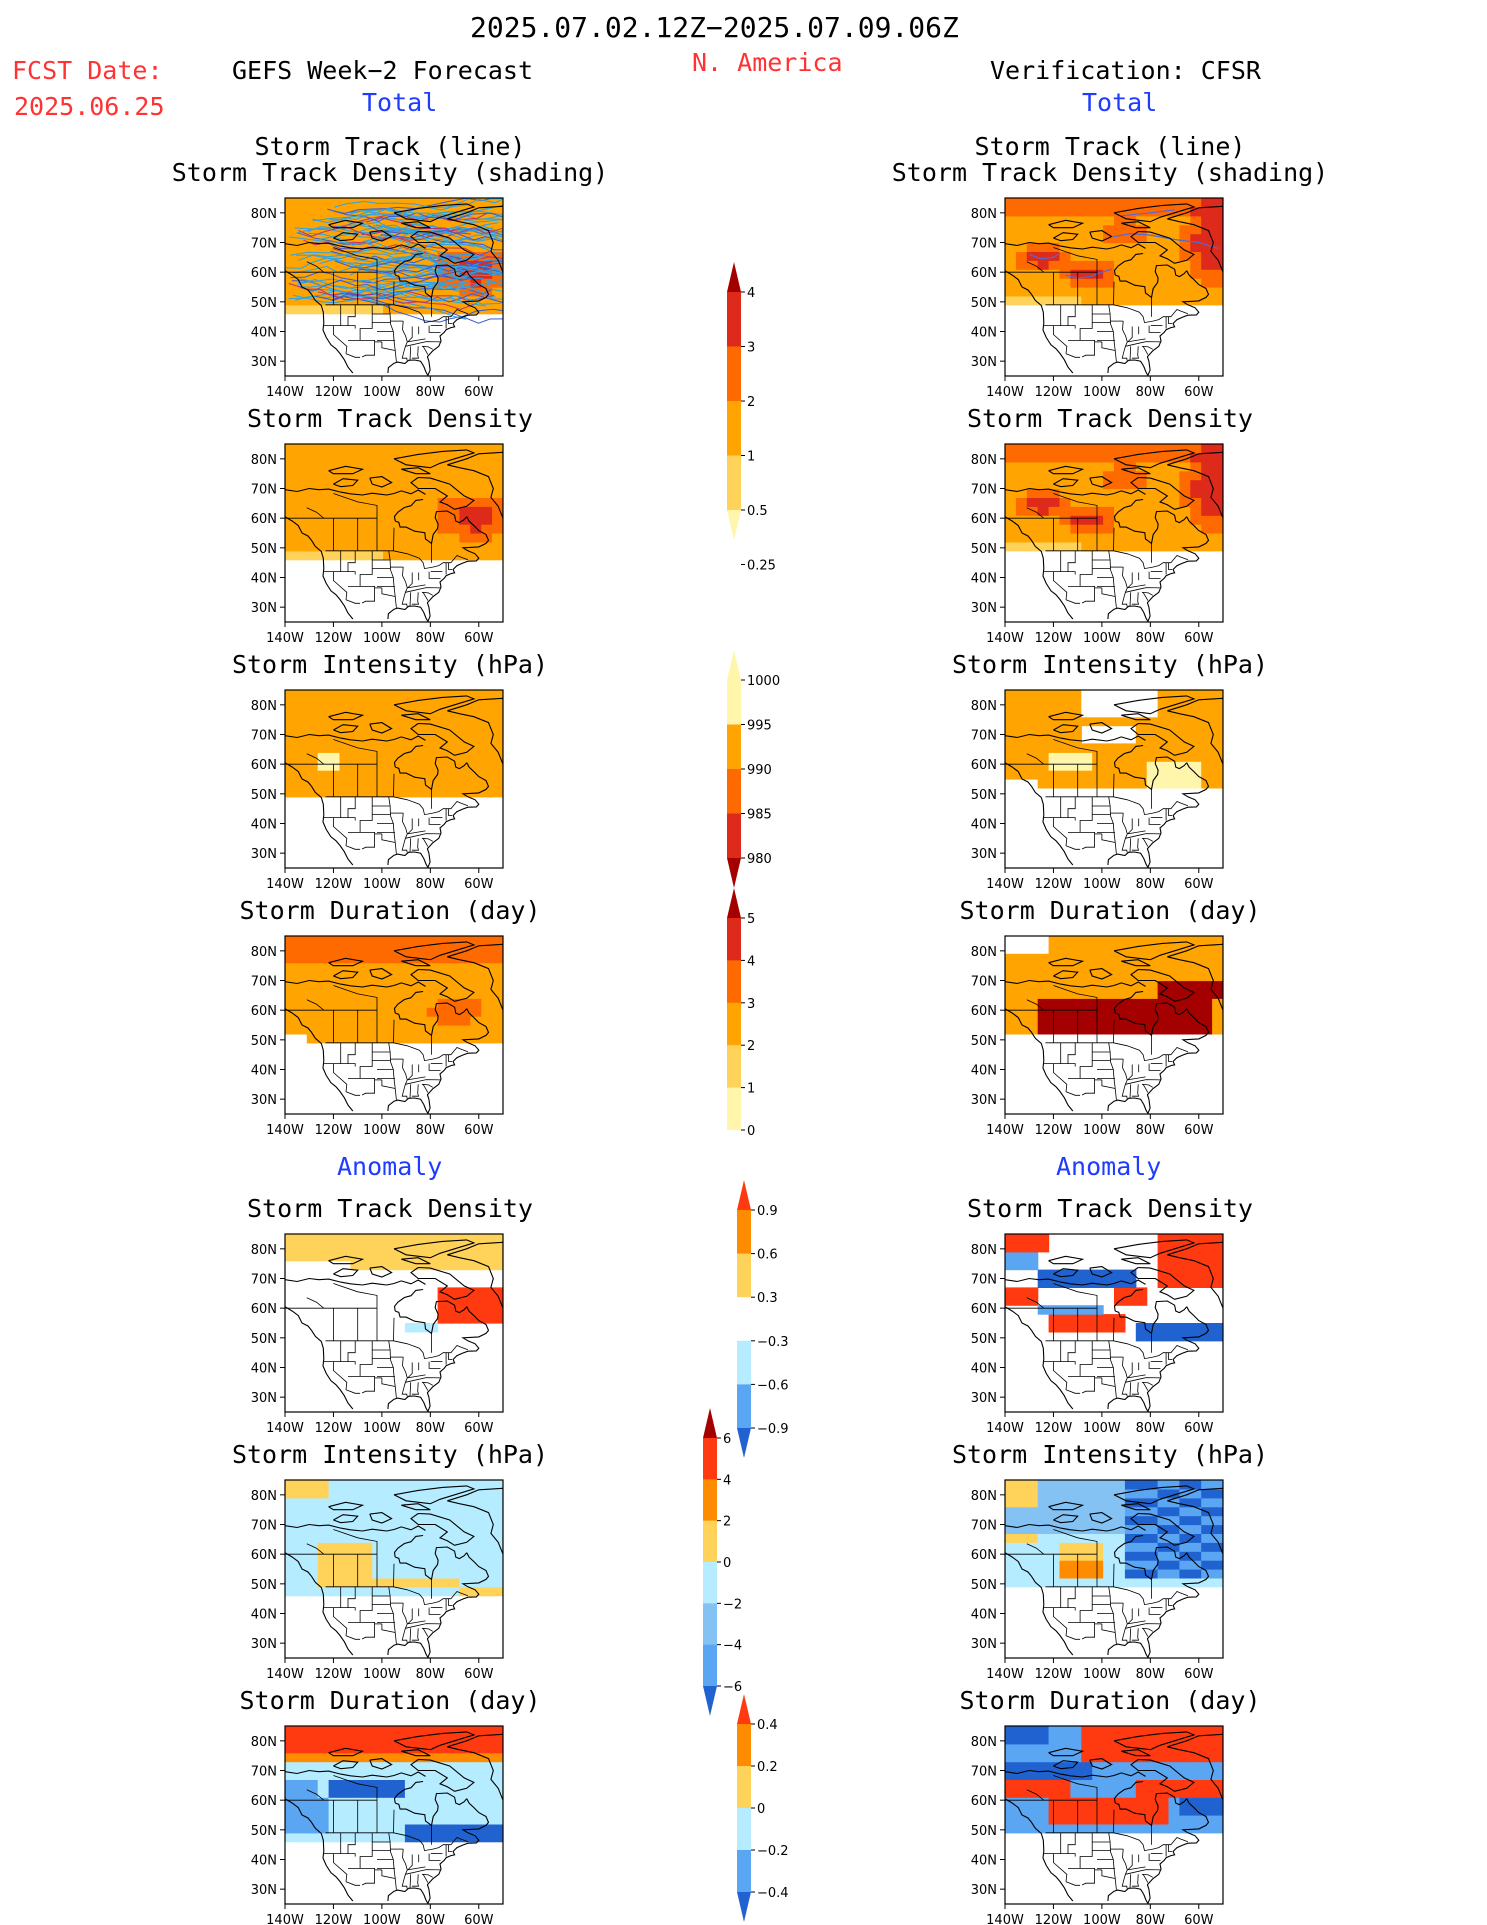 This screenshot has width=1487, height=1925. What do you see at coordinates (394, 1031) in the screenshot?
I see `left-panel-4-border-line` at bounding box center [394, 1031].